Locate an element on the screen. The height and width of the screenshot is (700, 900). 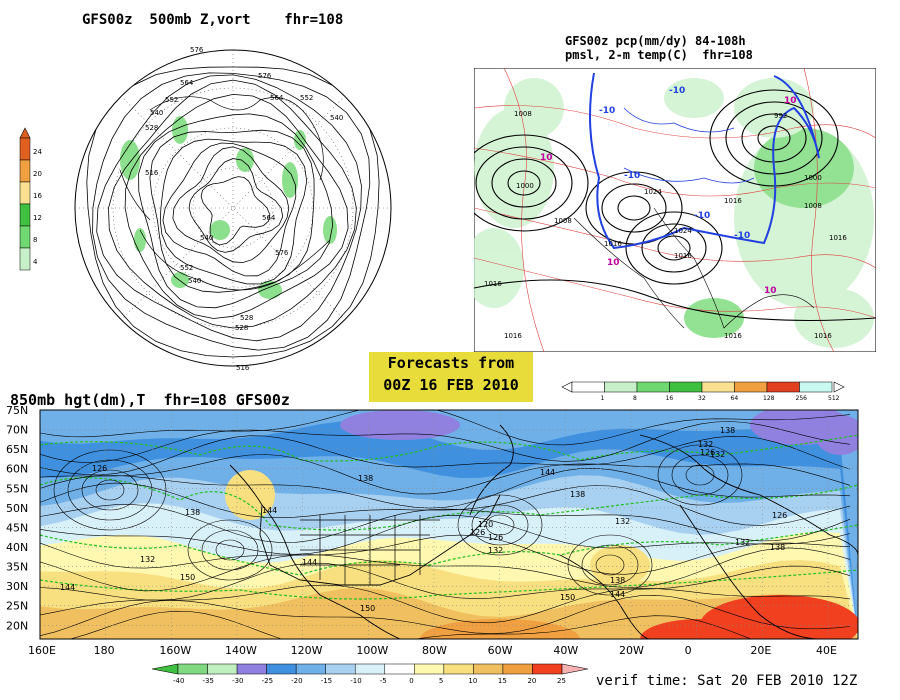
polar-colorbar-label: 4 is located at coordinates (35, 262).